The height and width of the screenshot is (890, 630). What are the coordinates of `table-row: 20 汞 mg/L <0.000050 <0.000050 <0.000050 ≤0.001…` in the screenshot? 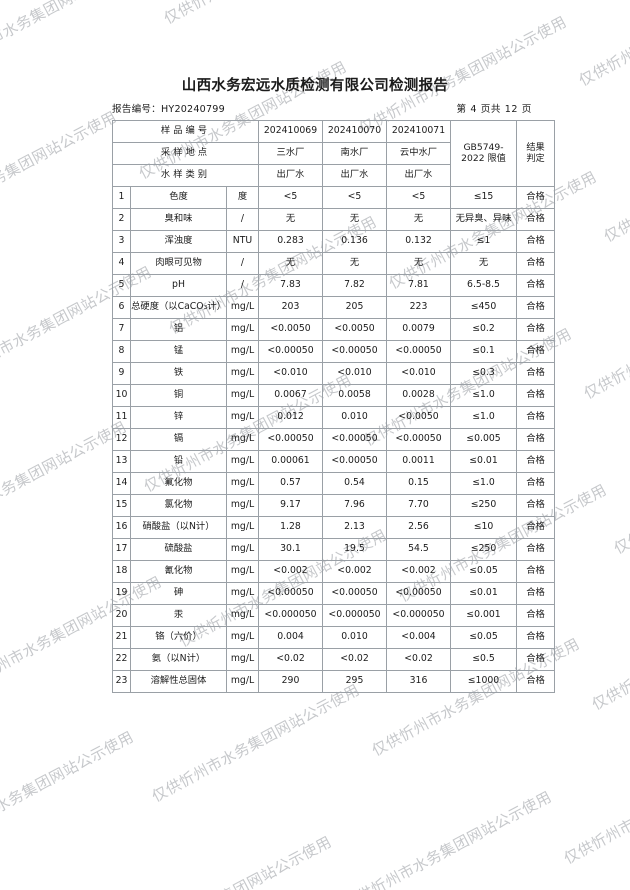 It's located at (333, 615).